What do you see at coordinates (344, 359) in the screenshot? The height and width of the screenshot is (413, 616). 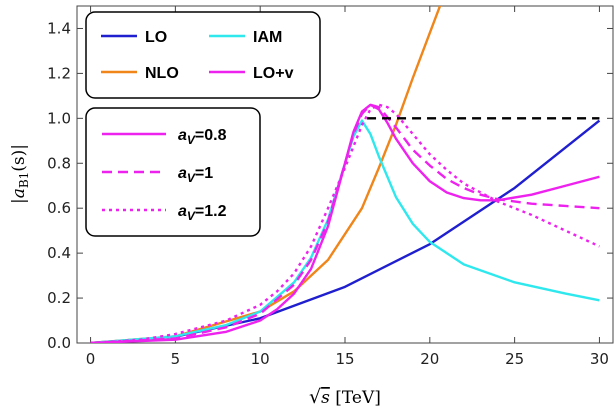 I see `x-tick-label: 15` at bounding box center [344, 359].